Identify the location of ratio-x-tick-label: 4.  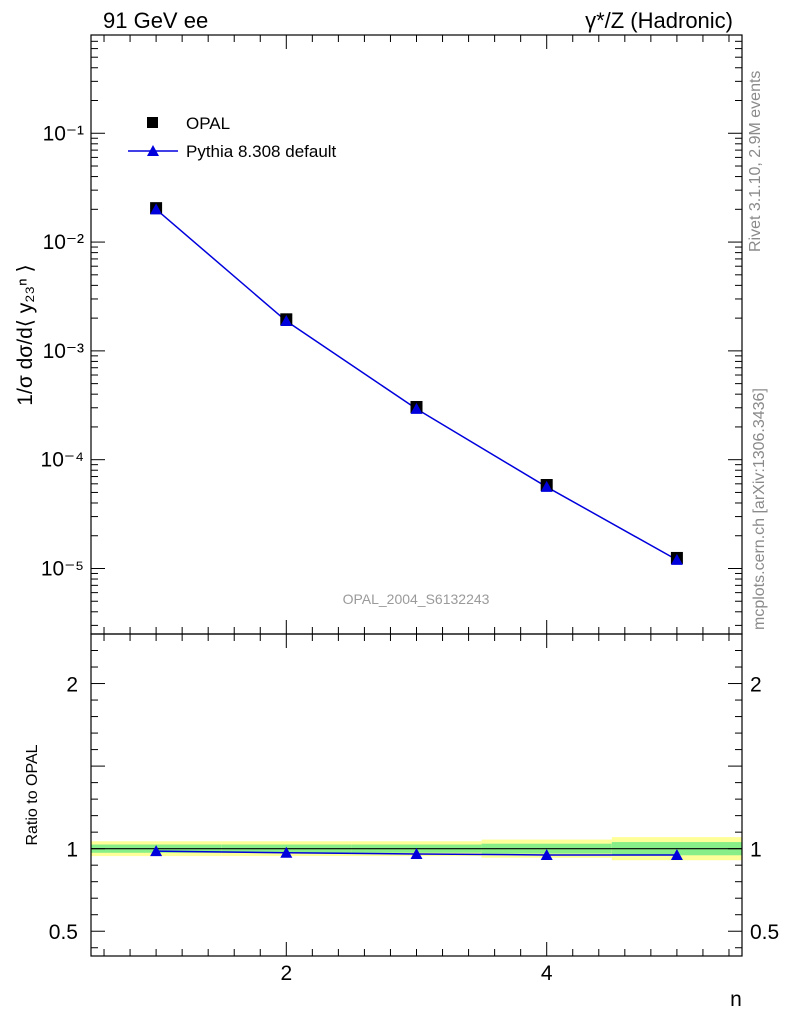
(547, 973).